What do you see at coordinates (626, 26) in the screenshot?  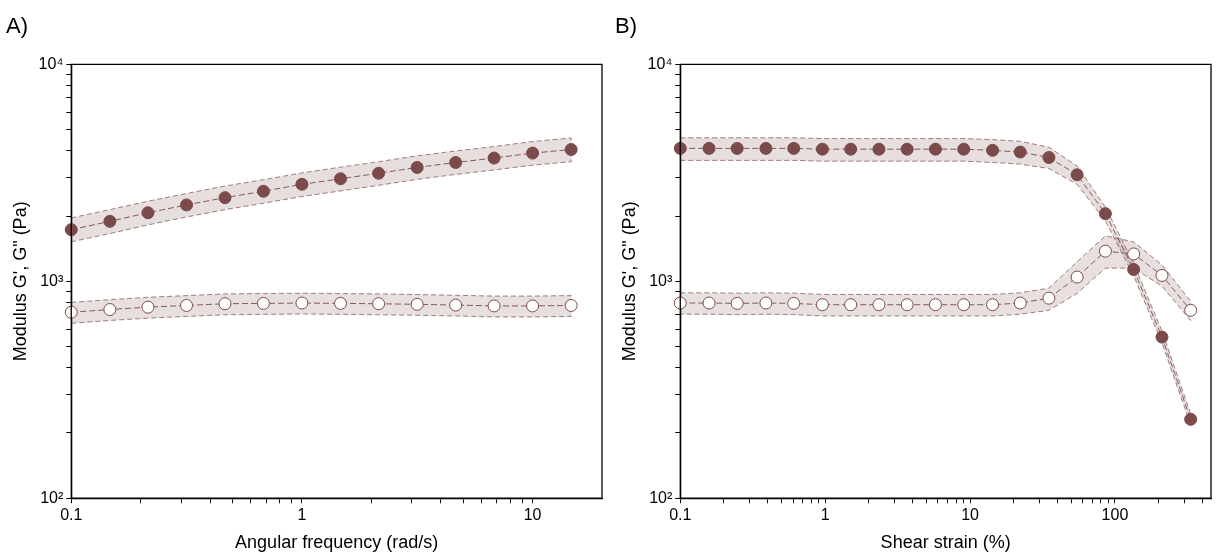 I see `chart-title: B)` at bounding box center [626, 26].